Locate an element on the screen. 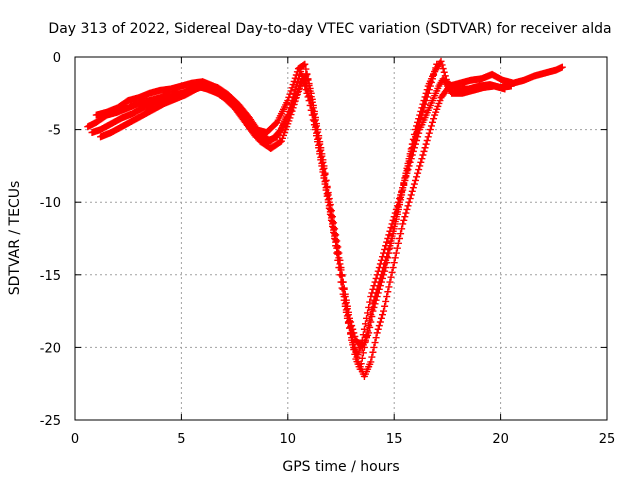 This screenshot has height=480, width=640. x-tick-label: 10 is located at coordinates (288, 439).